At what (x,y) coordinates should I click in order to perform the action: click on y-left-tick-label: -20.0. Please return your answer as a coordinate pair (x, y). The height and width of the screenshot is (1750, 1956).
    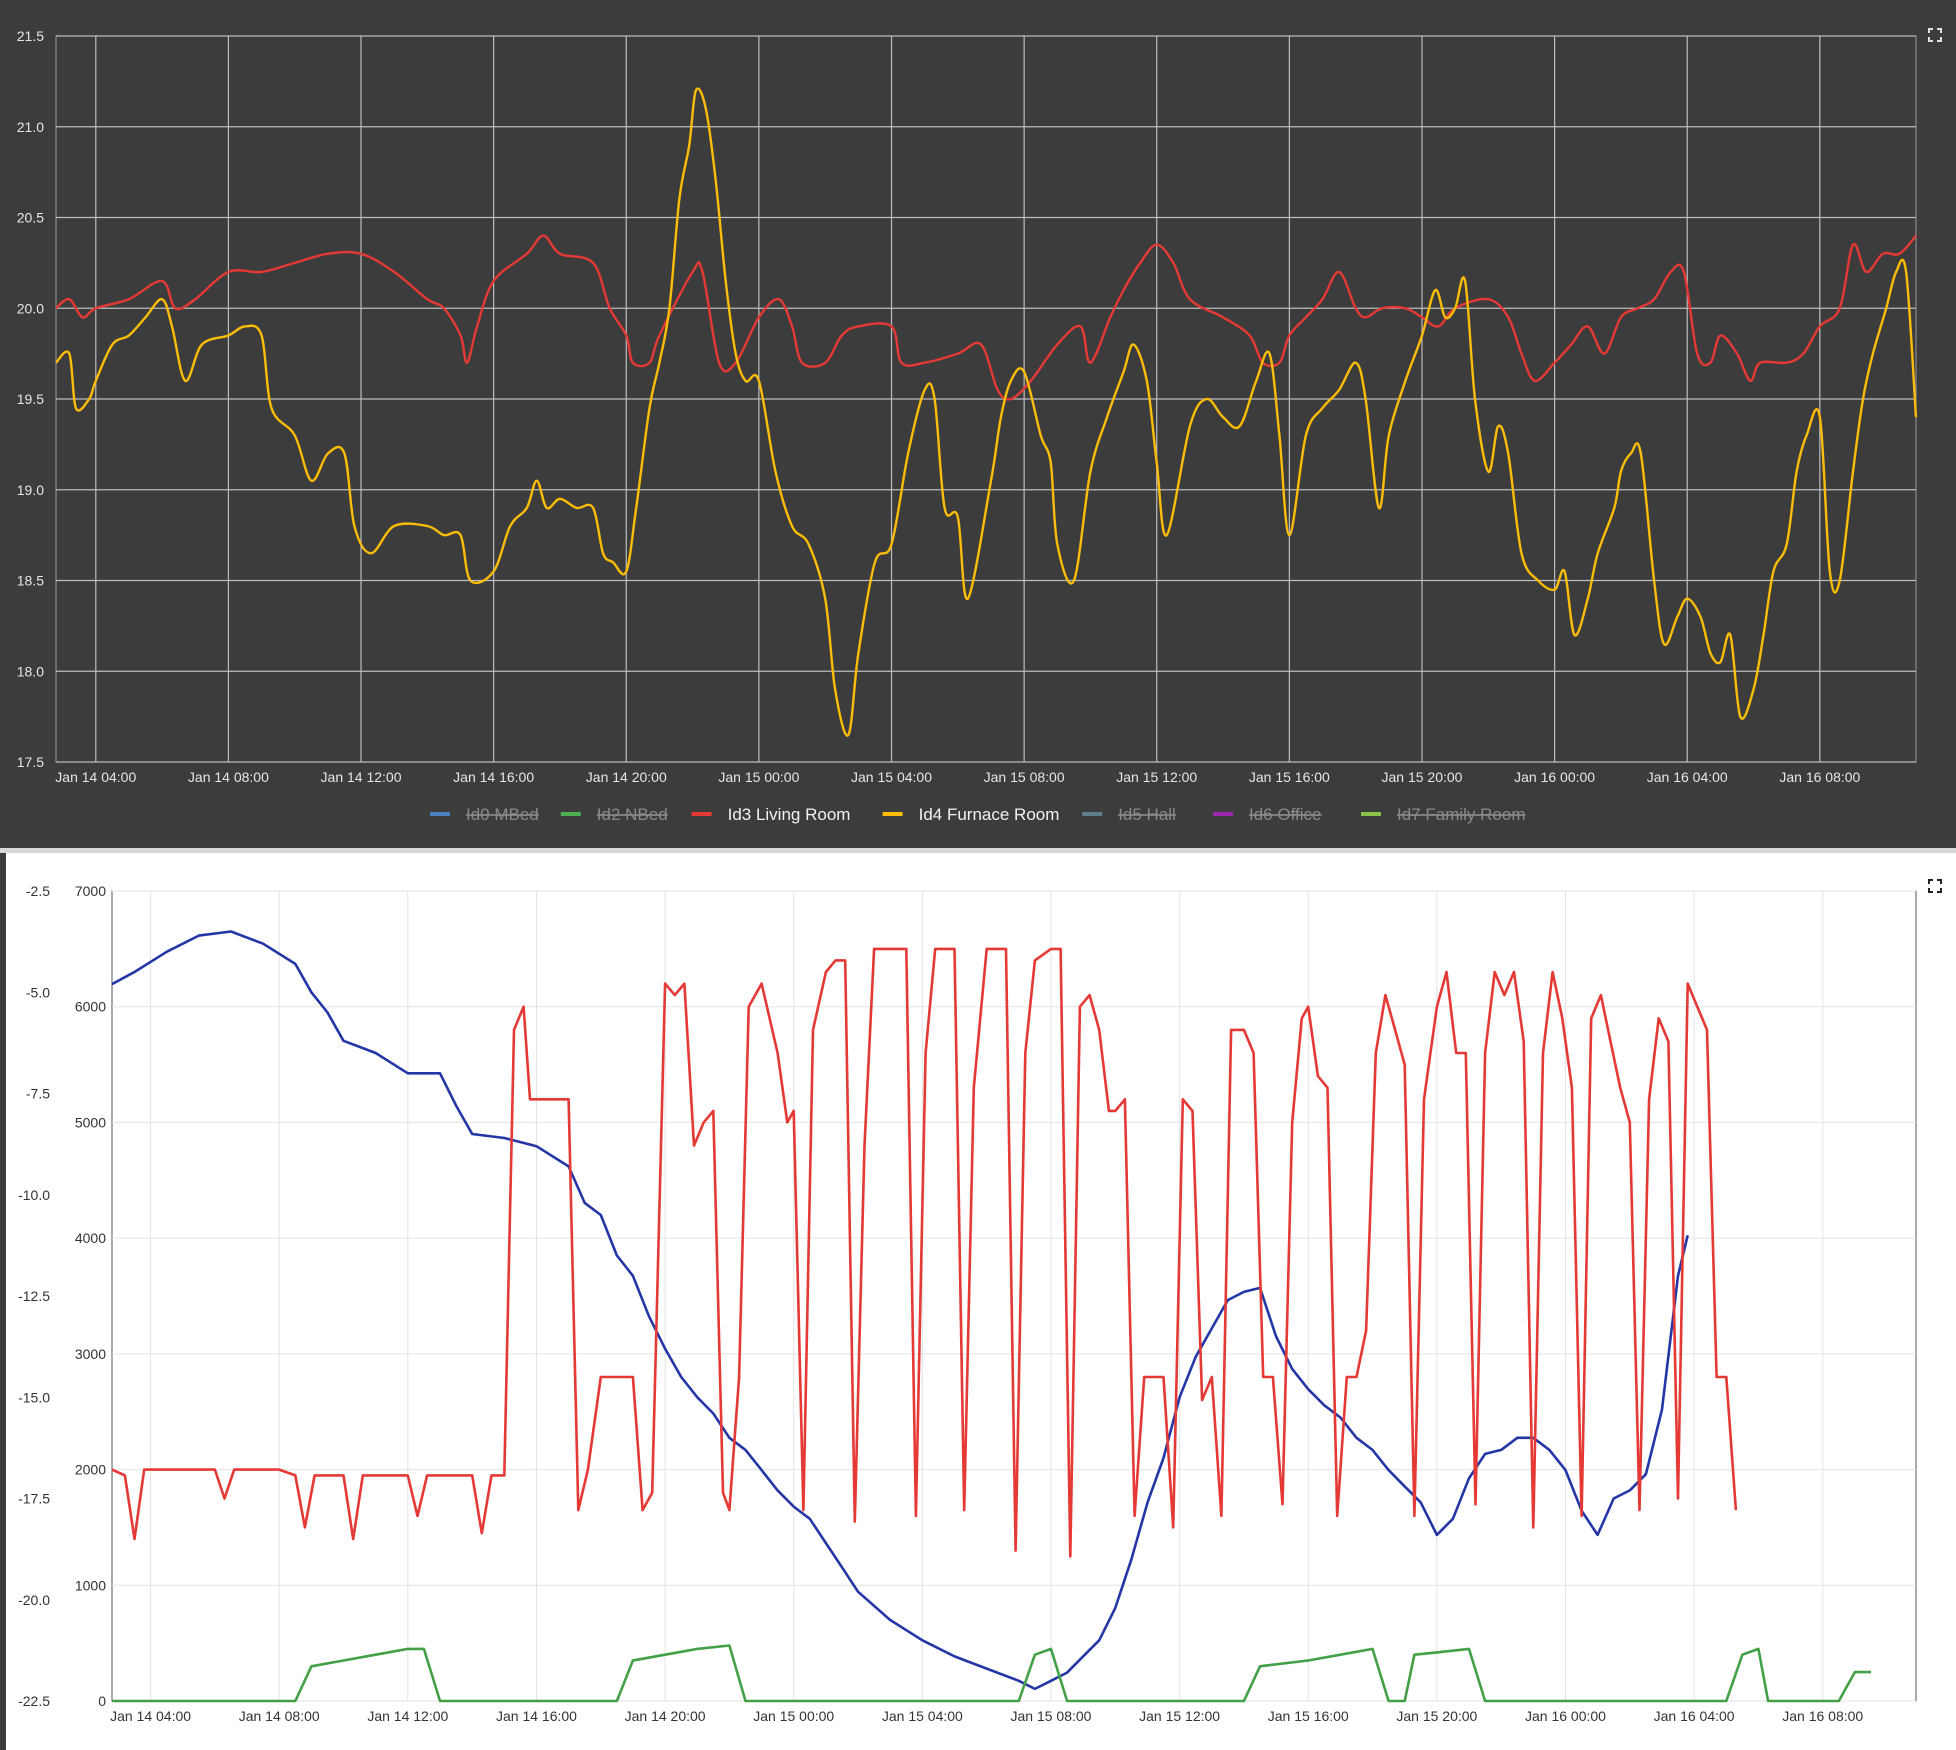
    Looking at the image, I should click on (34, 1600).